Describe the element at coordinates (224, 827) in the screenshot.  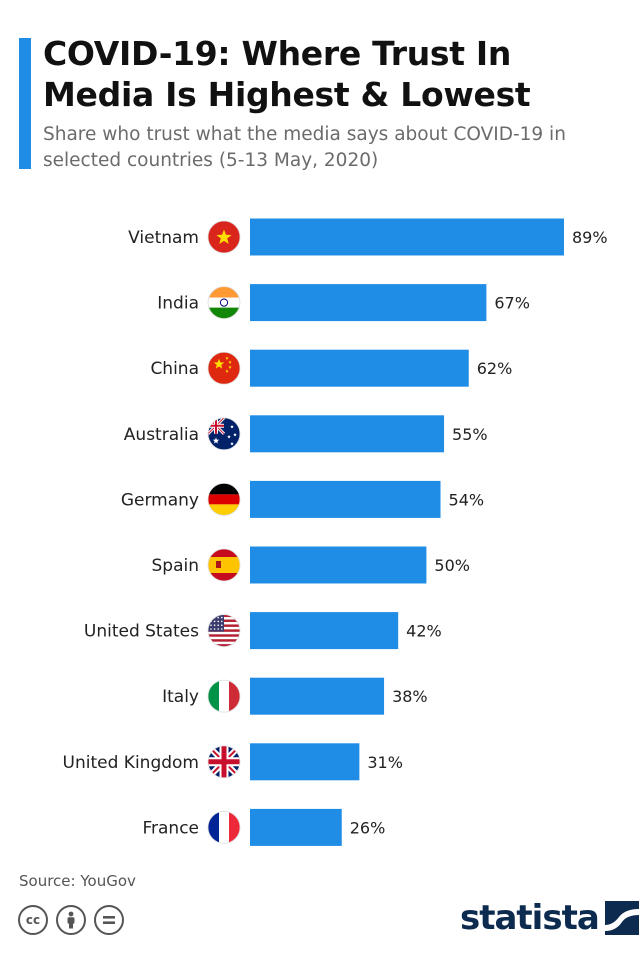
I see `france-flag-icon` at that location.